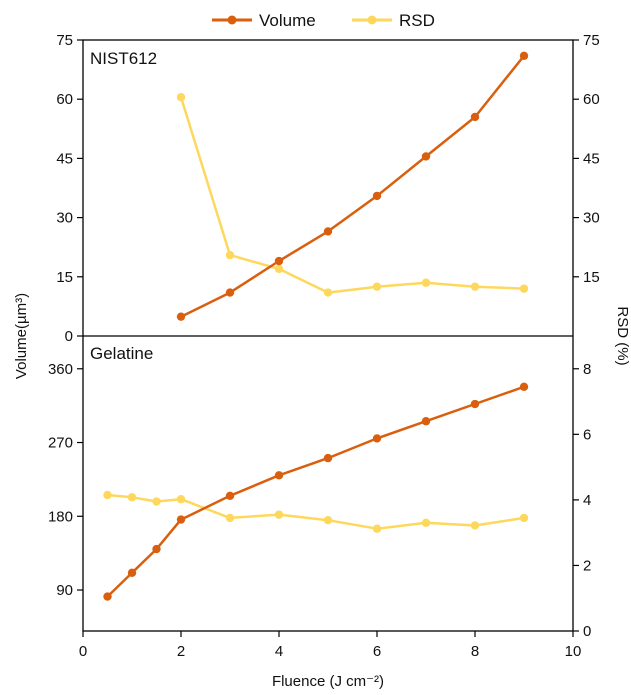 Image resolution: width=631 pixels, height=695 pixels. I want to click on panel-label-gelatine: Gelatine, so click(121, 353).